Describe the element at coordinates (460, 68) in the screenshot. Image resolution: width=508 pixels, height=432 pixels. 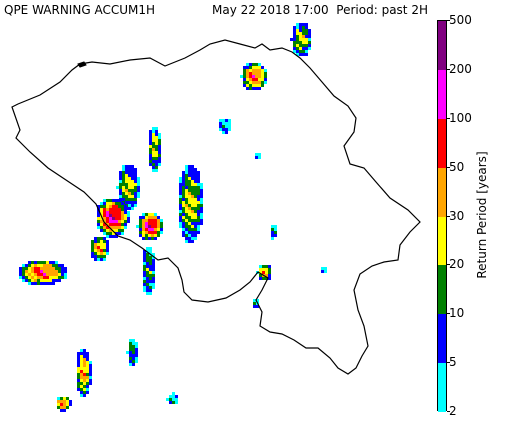
I see `colorbar-tick-label: 200` at that location.